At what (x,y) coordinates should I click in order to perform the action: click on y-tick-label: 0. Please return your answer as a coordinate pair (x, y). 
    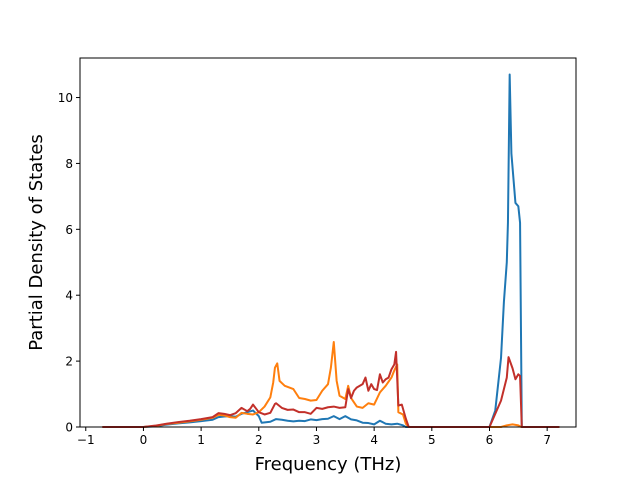
    Looking at the image, I should click on (69, 428).